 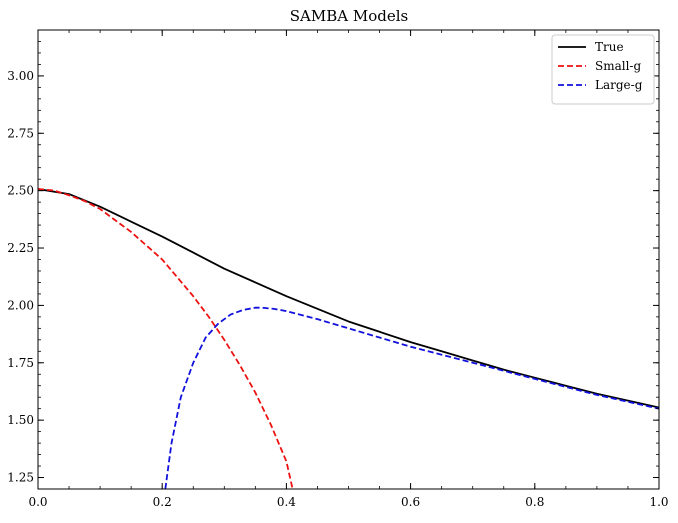 I want to click on y-tick-label: 2.75, so click(x=20, y=133).